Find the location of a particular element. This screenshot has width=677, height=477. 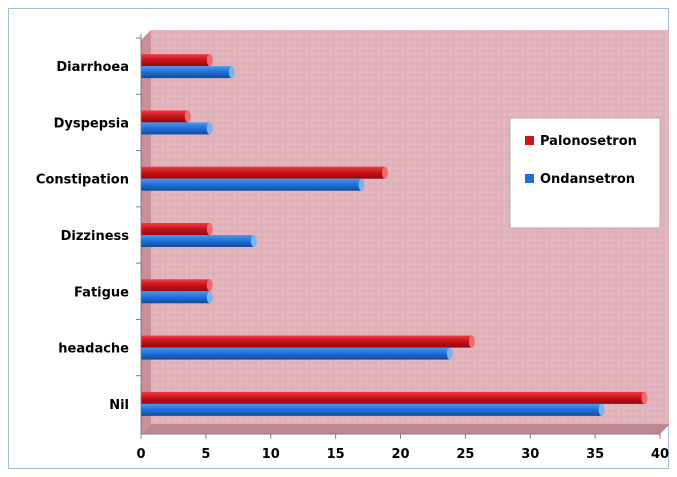

legend-label-palonosetron: Palonosetron is located at coordinates (588, 141).